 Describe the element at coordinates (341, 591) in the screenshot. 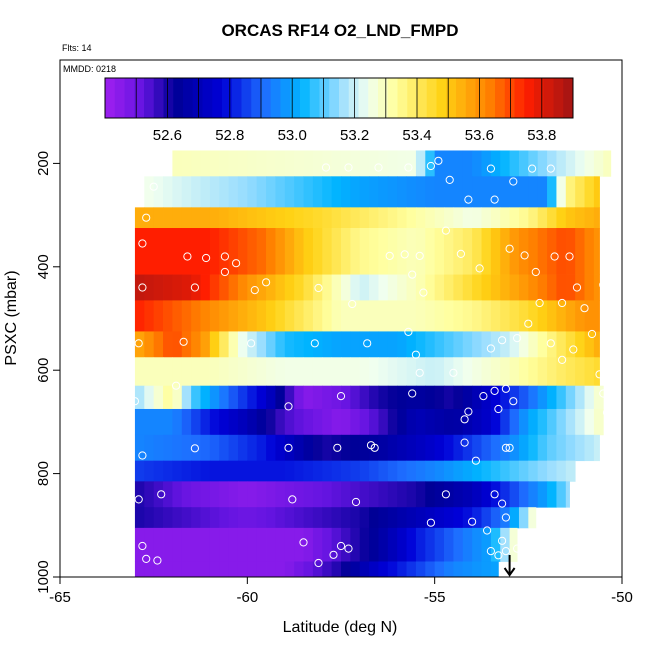

I see `x-axis: -65 -60 -55 -50` at that location.